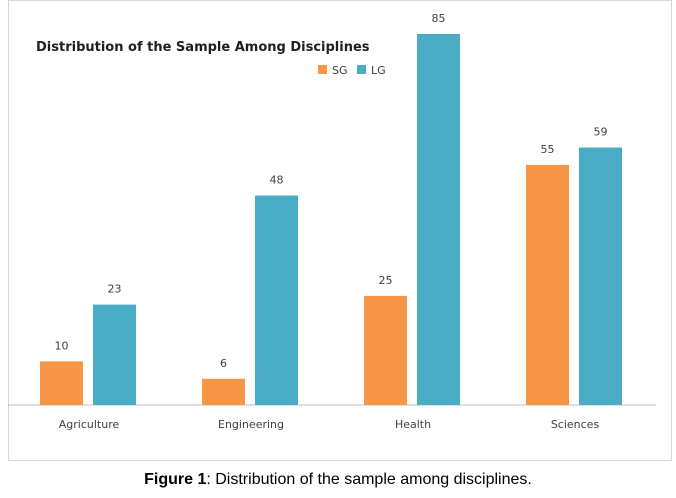 The width and height of the screenshot is (676, 498). I want to click on category-label-sciences: Sciences, so click(575, 424).